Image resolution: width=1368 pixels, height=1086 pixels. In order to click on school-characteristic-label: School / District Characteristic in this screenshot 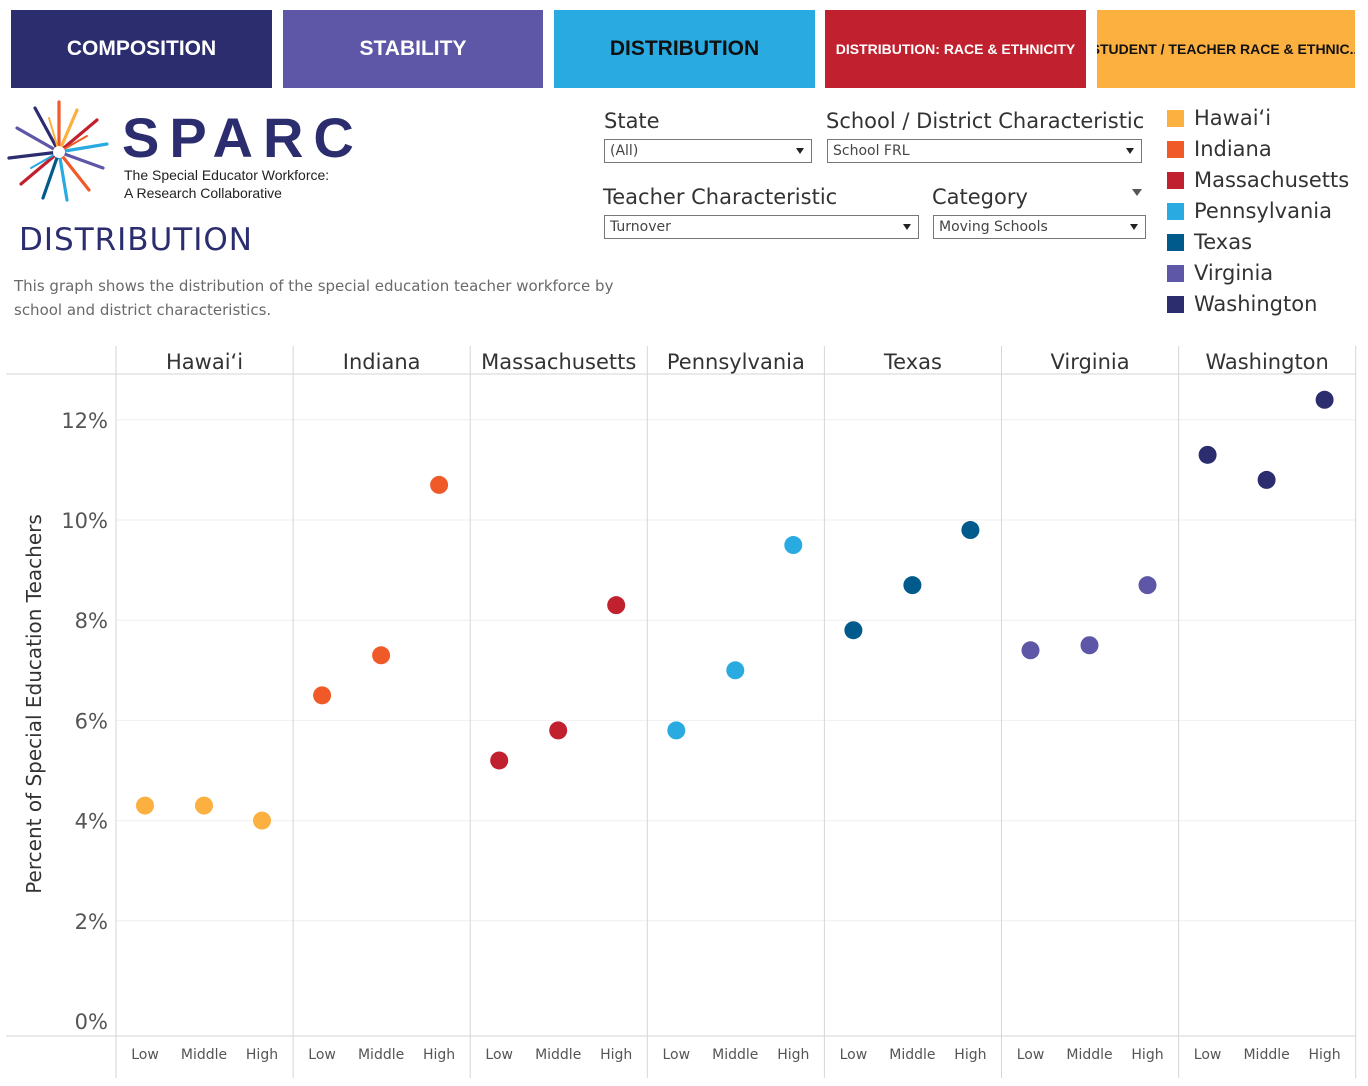, I will do `click(985, 121)`.